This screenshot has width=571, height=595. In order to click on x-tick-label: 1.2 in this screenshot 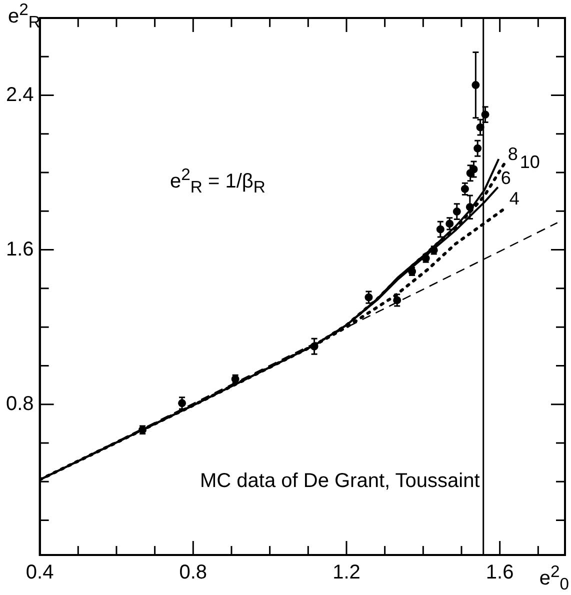, I will do `click(346, 573)`.